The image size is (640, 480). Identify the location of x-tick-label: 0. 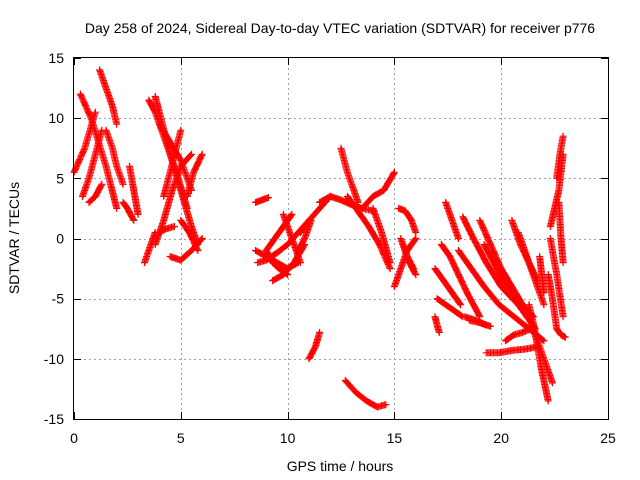
(74, 438).